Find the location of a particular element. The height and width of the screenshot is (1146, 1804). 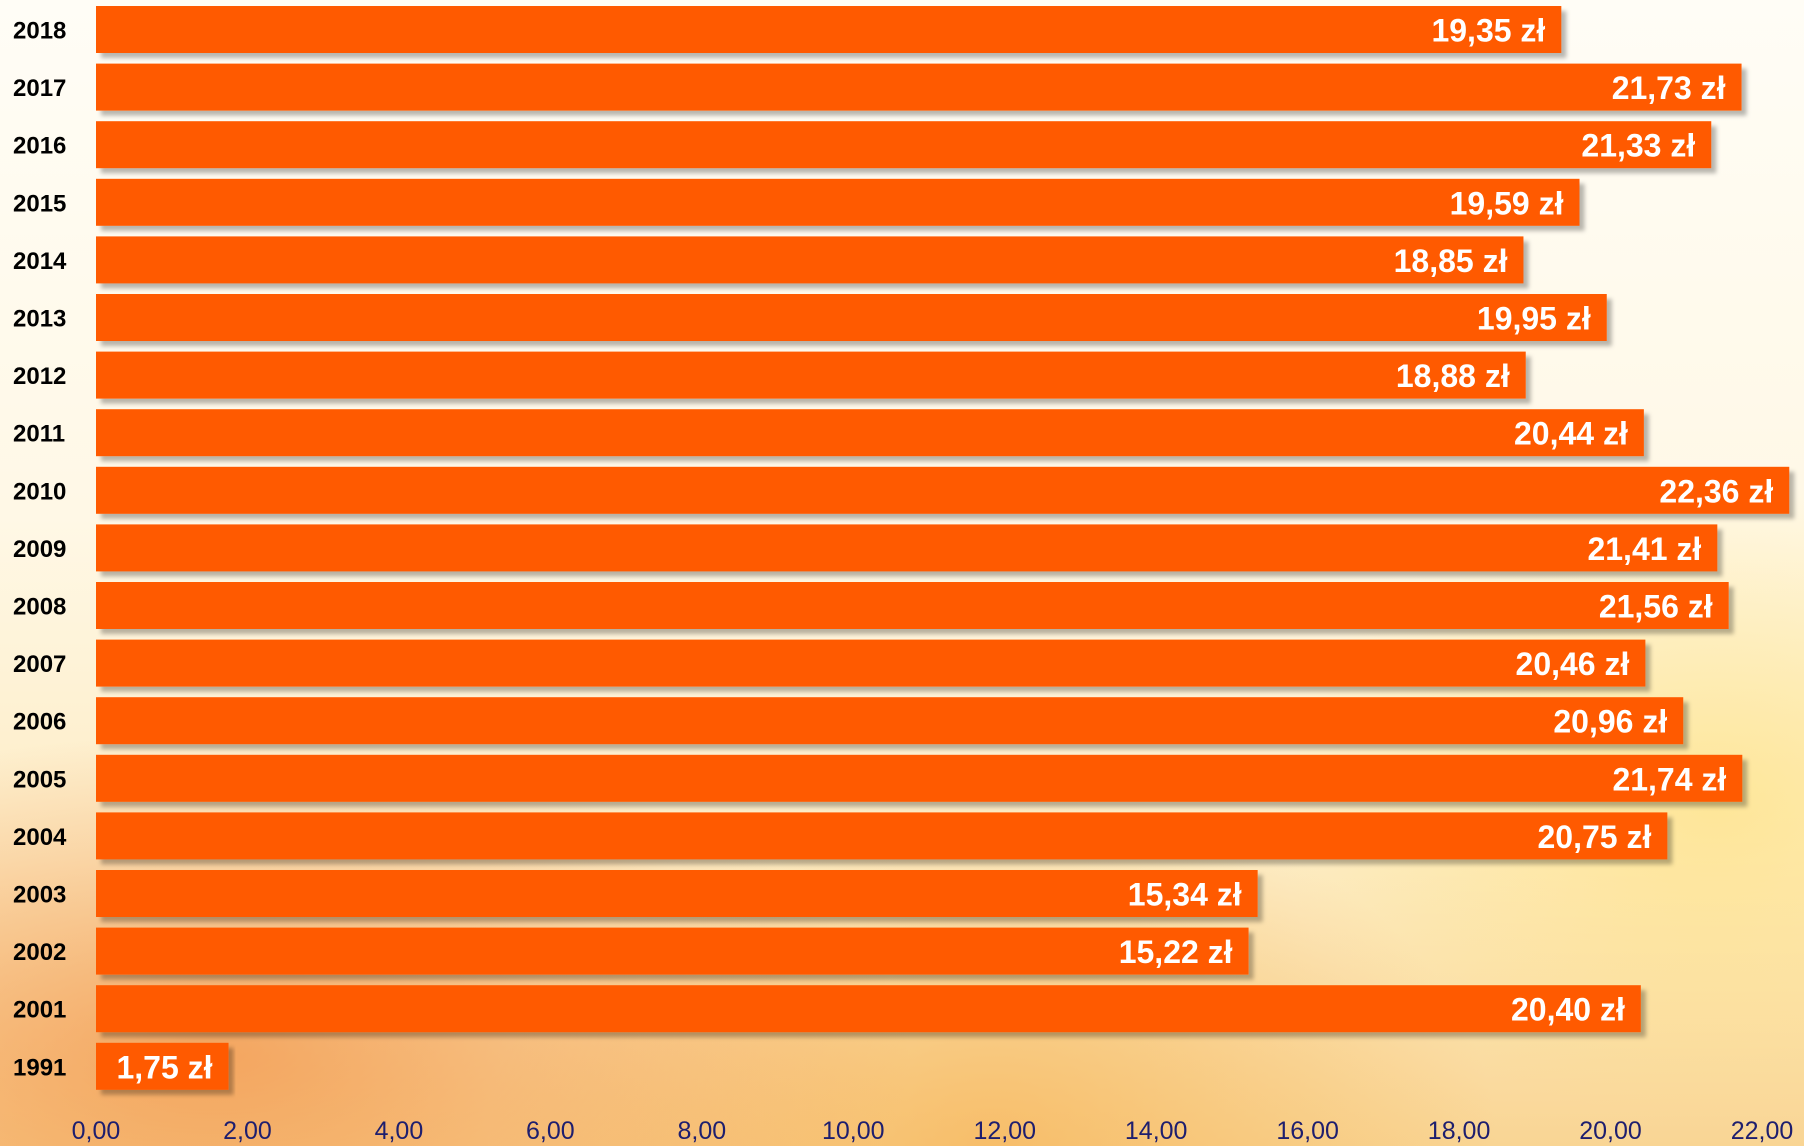

bar-2005 is located at coordinates (919, 778).